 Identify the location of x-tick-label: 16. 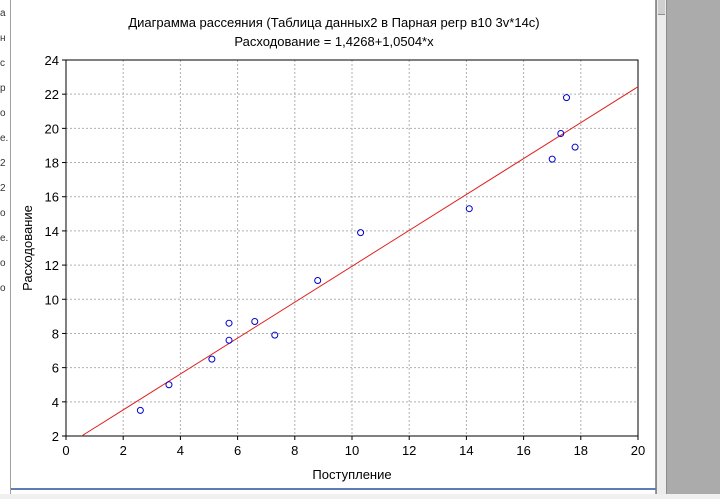
(523, 450).